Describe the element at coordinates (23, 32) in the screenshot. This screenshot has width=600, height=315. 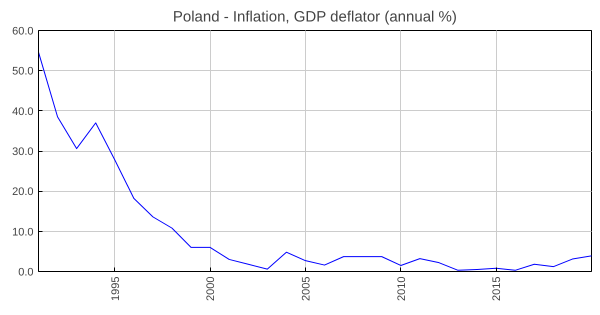
I see `y-tick-label: 60.0` at that location.